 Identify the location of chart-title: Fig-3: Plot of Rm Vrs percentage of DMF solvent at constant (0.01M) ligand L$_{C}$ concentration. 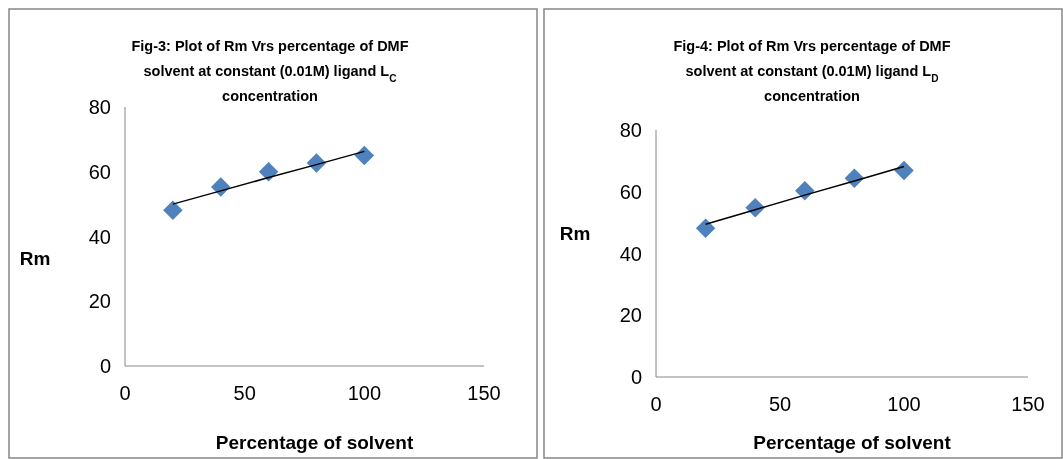
(270, 71).